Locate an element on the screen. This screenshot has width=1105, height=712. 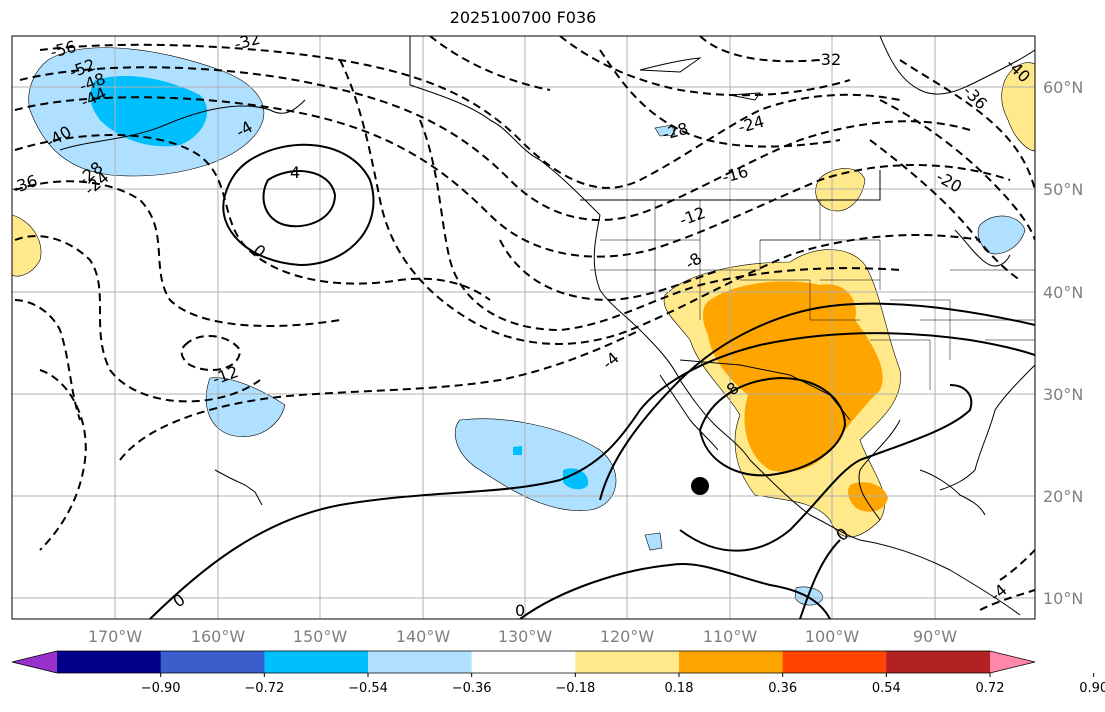
strong-negative-shade-bering is located at coordinates (149, 111).